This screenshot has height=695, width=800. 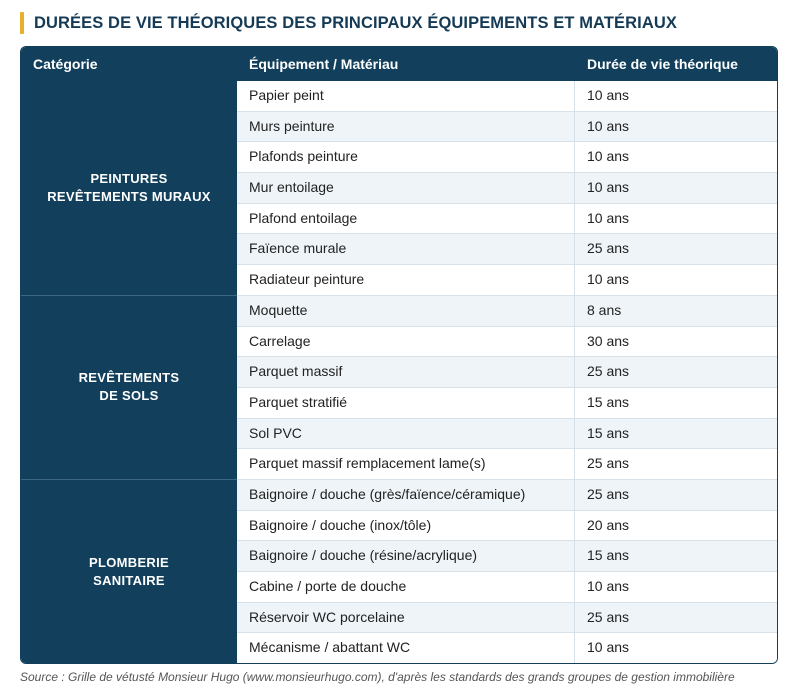 What do you see at coordinates (129, 396) in the screenshot?
I see `category-line-2: DE SOLS` at bounding box center [129, 396].